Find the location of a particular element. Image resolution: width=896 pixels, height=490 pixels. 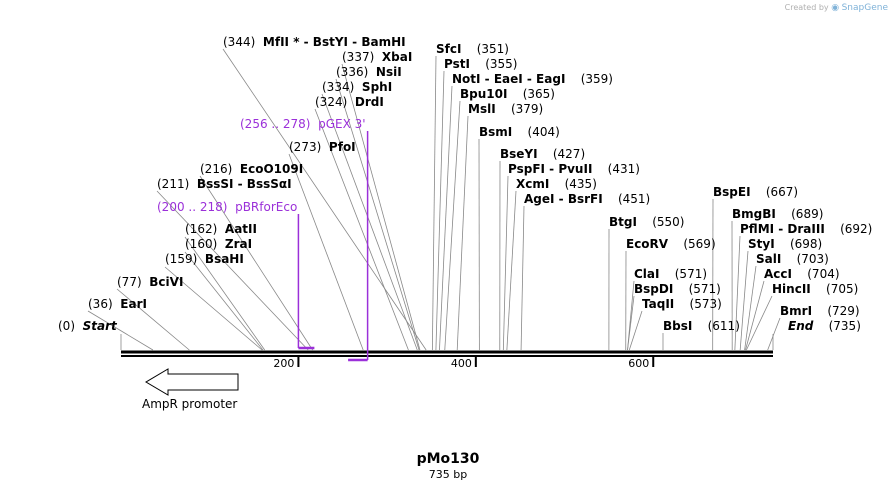

site-name: AgeI - BsrFI is located at coordinates (563, 199).